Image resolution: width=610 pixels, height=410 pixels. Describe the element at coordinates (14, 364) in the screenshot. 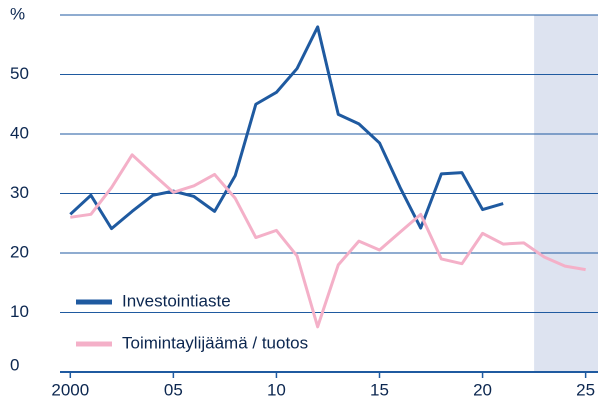

I see `y-tick-label: 0` at that location.